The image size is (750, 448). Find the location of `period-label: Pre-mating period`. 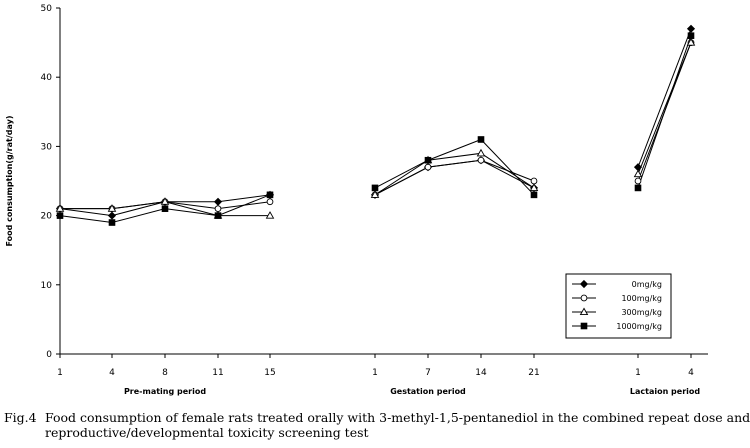

period-label: Pre-mating period is located at coordinates (165, 391).